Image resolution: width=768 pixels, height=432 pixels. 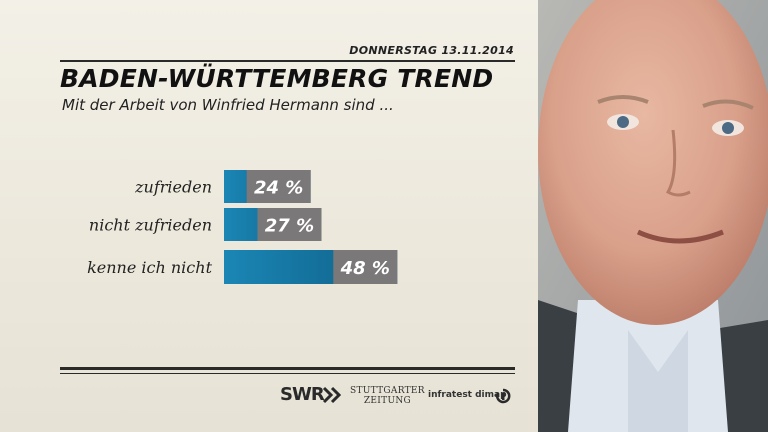 What do you see at coordinates (503, 396) in the screenshot?
I see `infratest-icon` at bounding box center [503, 396].